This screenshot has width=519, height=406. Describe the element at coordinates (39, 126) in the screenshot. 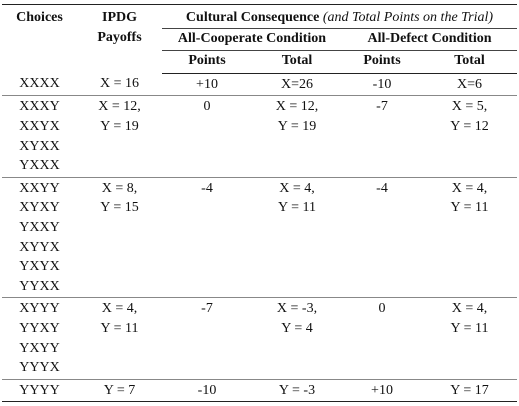

I see `cell-line: XXYX` at that location.